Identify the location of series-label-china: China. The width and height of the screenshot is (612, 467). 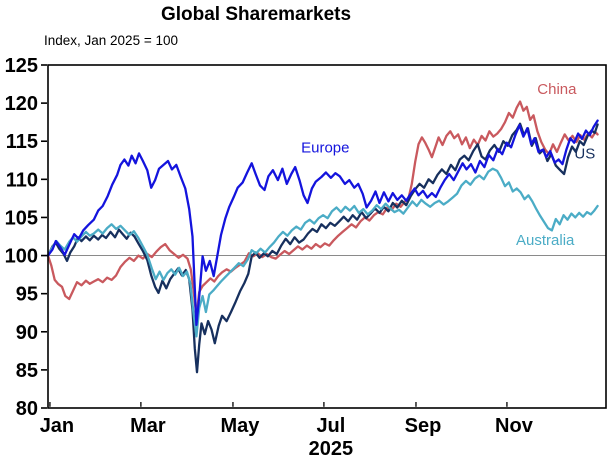
(557, 89).